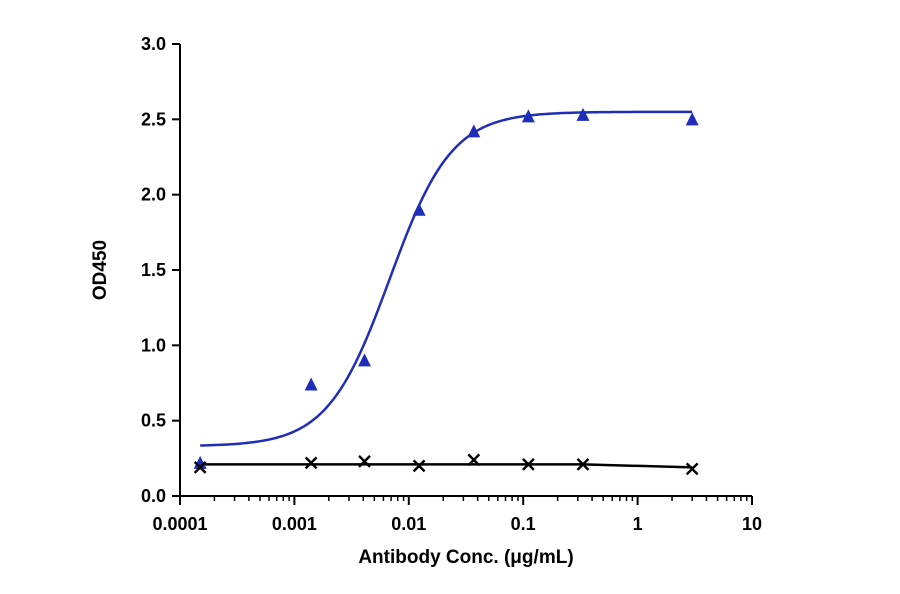 The width and height of the screenshot is (900, 594). I want to click on y-tick-label: 3.0, so click(153, 44).